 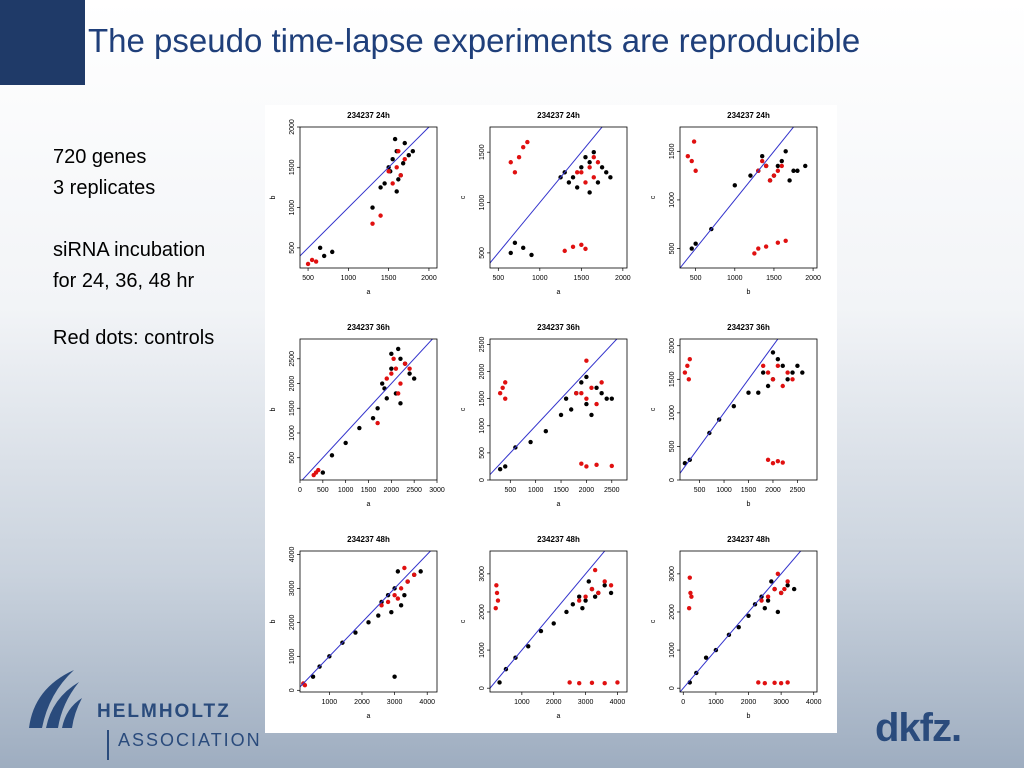 What do you see at coordinates (190, 740) in the screenshot?
I see `logo-text: ASSOCIATION` at bounding box center [190, 740].